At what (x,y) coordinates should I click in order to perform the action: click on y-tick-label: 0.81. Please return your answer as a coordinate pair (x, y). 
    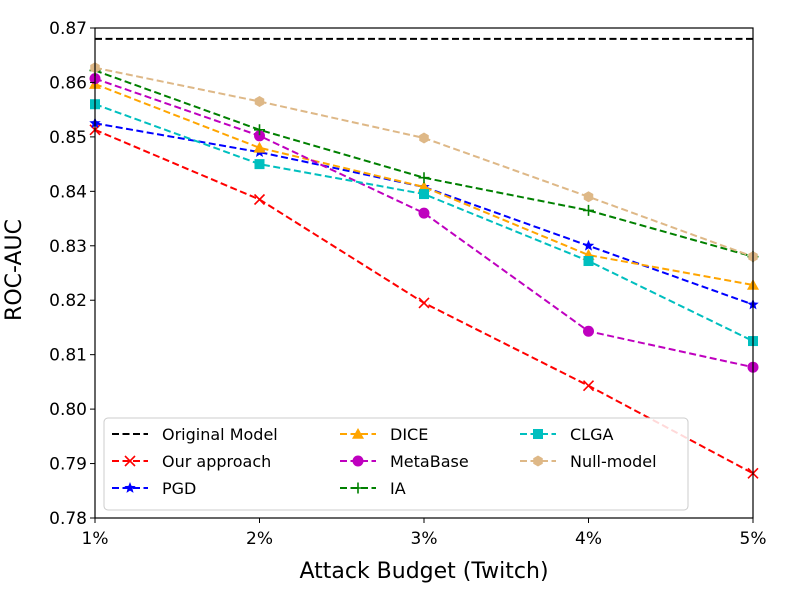
    Looking at the image, I should click on (68, 356).